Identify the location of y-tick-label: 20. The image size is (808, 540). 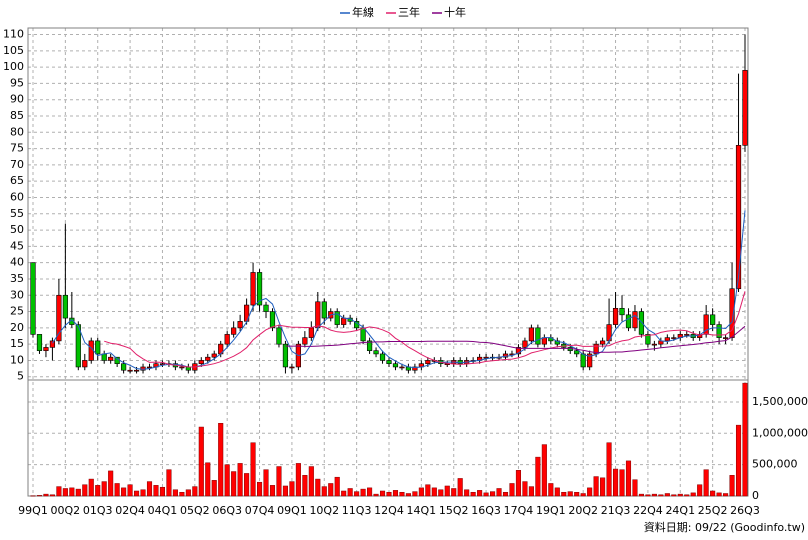
(17, 327).